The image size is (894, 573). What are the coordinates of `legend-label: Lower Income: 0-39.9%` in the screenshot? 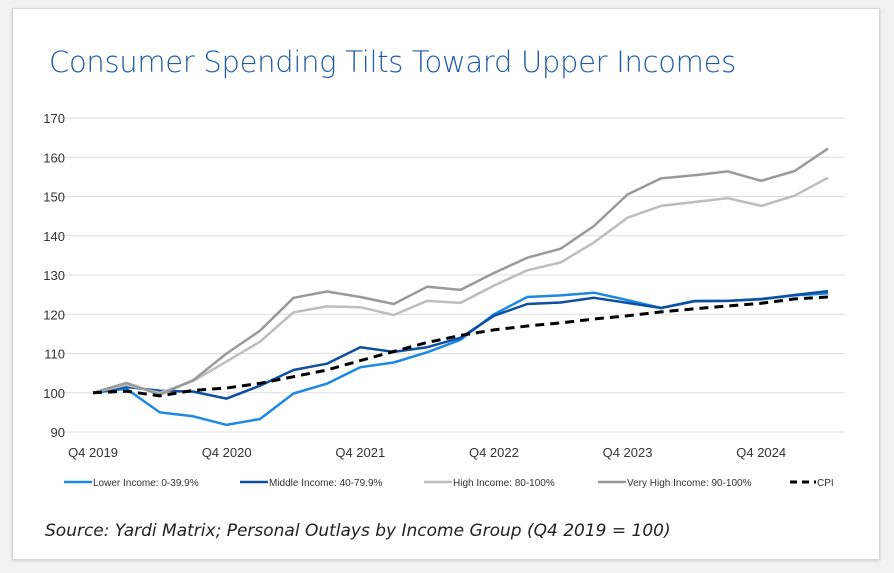 It's located at (146, 483).